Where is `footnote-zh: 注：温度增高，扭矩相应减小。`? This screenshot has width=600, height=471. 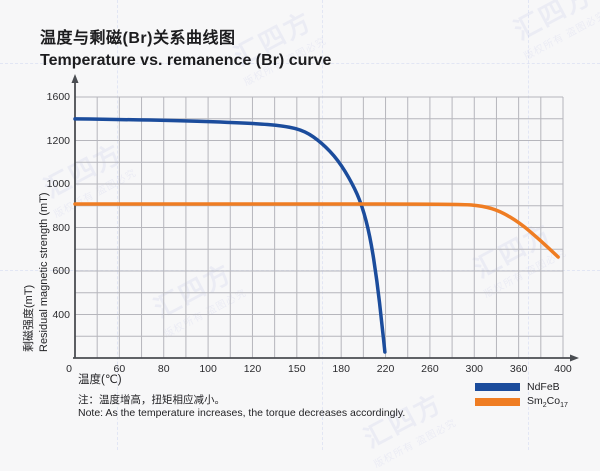
footnote-zh: 注：温度增高，扭矩相应减小。 is located at coordinates (151, 400).